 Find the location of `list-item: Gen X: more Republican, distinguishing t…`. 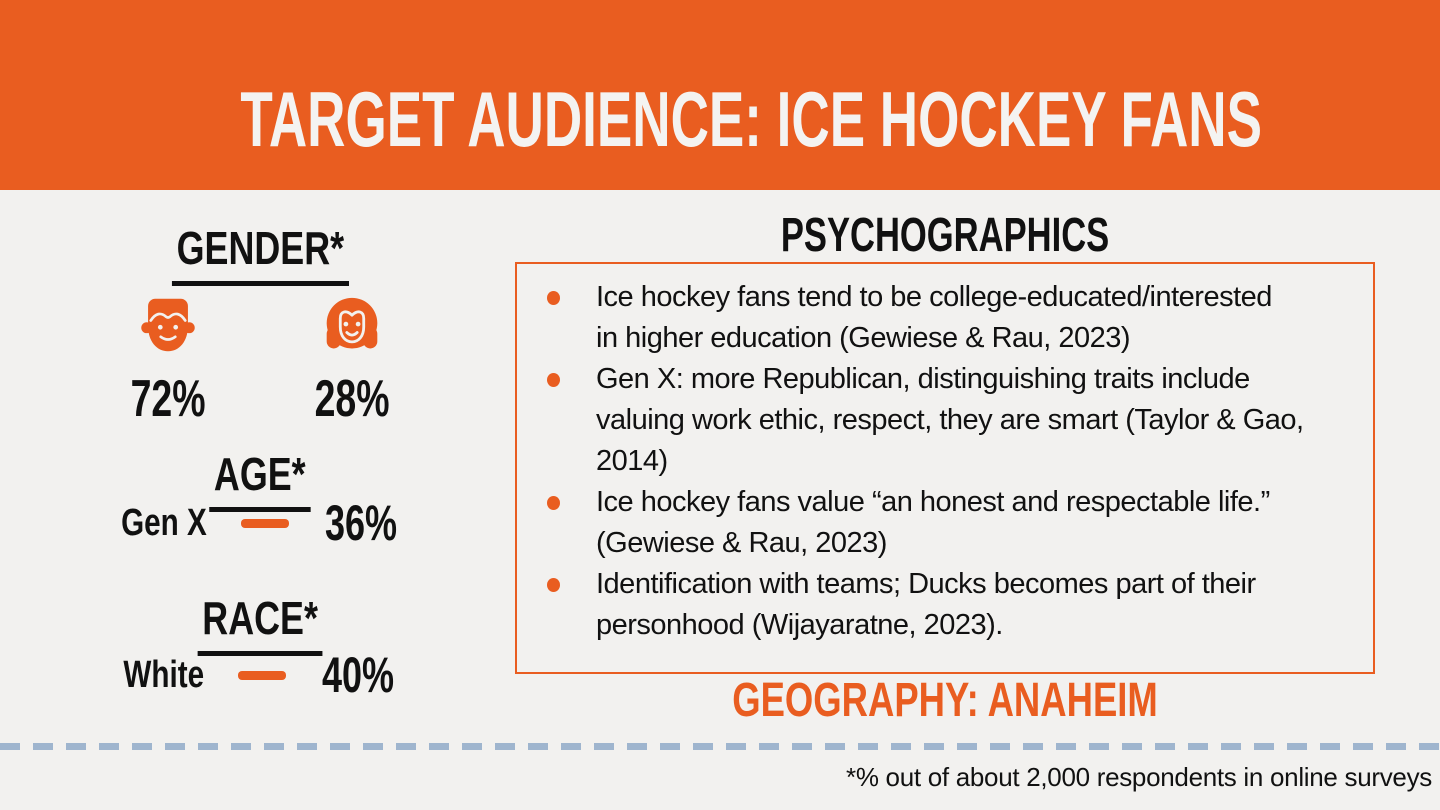

list-item: Gen X: more Republican, distinguishing t… is located at coordinates (955, 420).